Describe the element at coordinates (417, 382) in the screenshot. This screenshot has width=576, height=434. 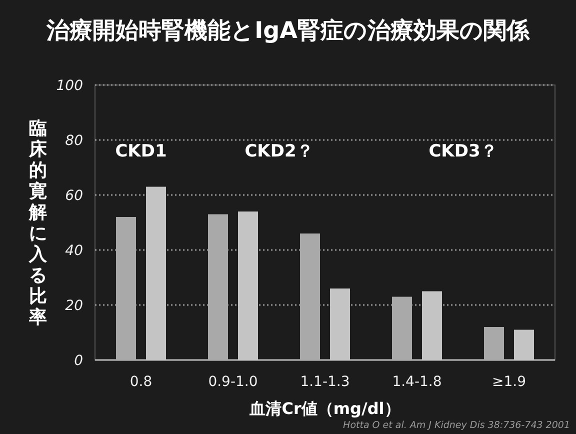
I see `x-tick-label: 1.4-1.8` at that location.